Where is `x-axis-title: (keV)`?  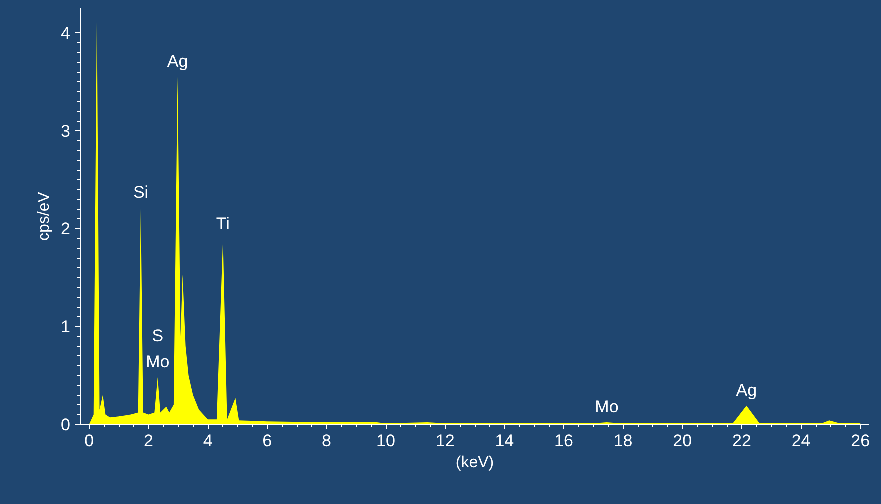 x-axis-title: (keV) is located at coordinates (475, 463).